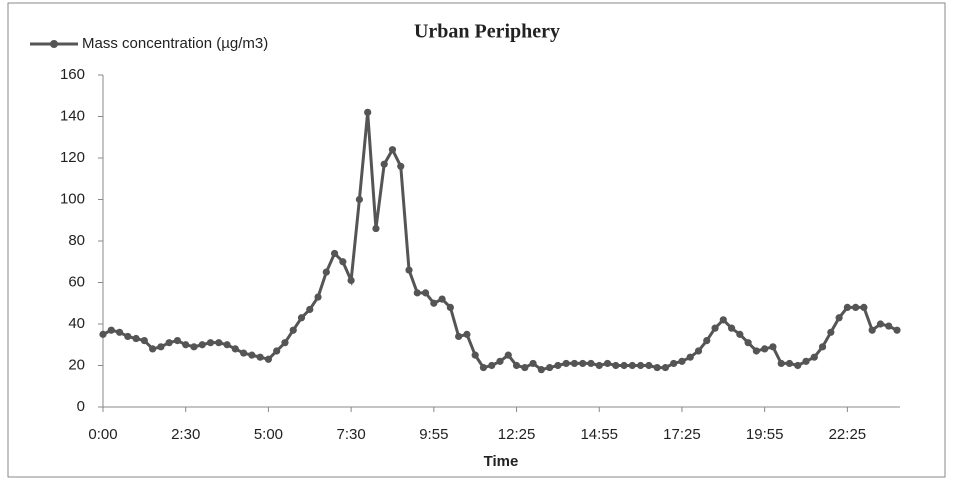  I want to click on y-tick-label: 60, so click(76, 281).